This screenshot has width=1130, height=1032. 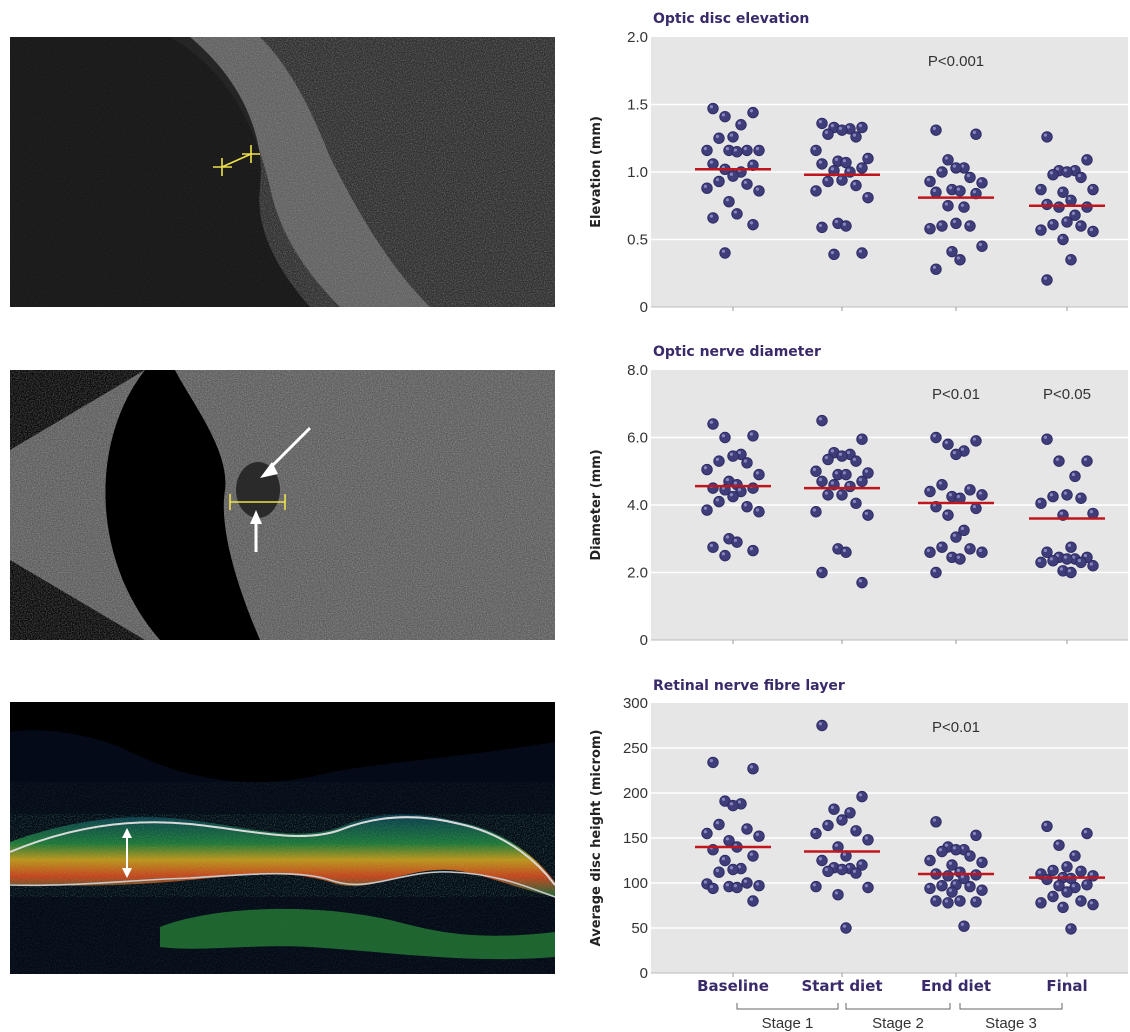 I want to click on y-tick-label: 1.5, so click(x=637, y=105).